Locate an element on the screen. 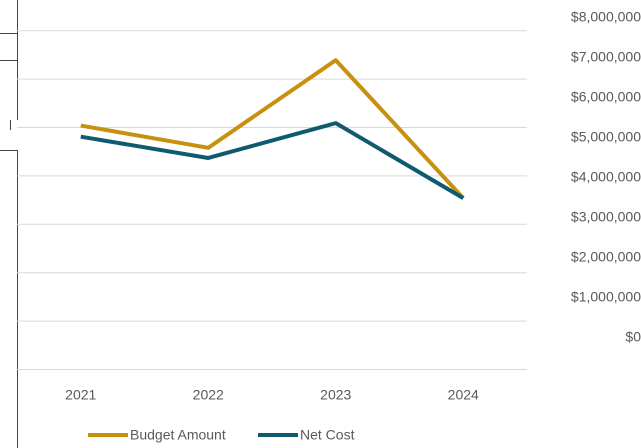  x-tick-label: 2024 is located at coordinates (463, 395).